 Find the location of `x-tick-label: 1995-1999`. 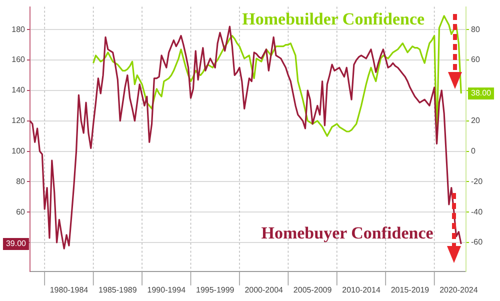

x-tick-label: 1995-1999 is located at coordinates (215, 289).